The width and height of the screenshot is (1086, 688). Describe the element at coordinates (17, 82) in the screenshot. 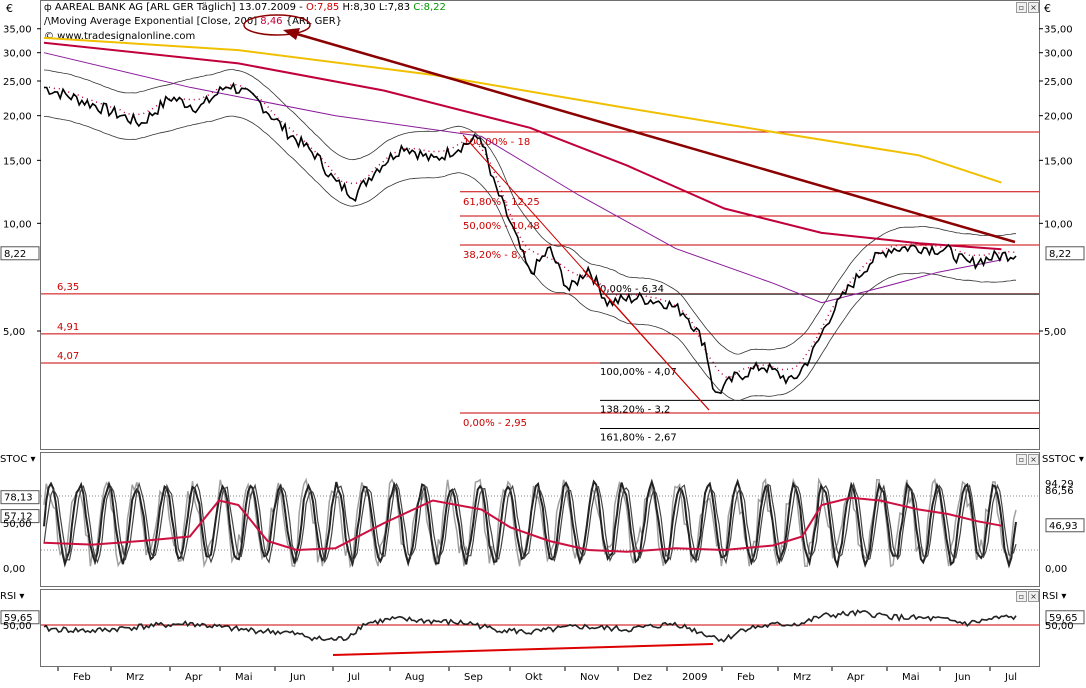

I see `price-tick-left: 25,00` at that location.